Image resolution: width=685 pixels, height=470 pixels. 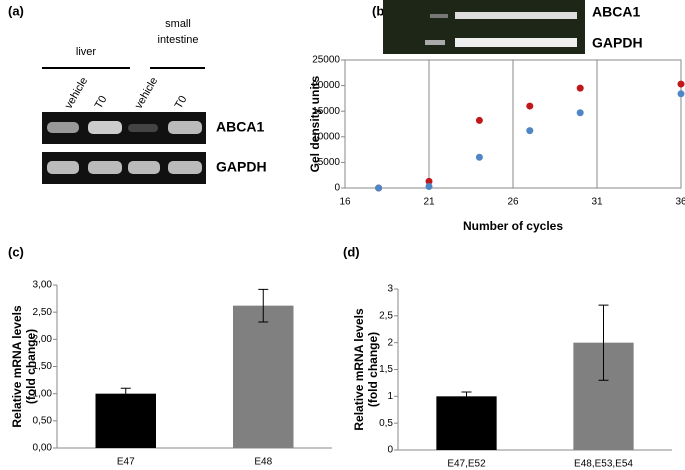 I want to click on y-tick-label: 2,5, so click(x=386, y=315).